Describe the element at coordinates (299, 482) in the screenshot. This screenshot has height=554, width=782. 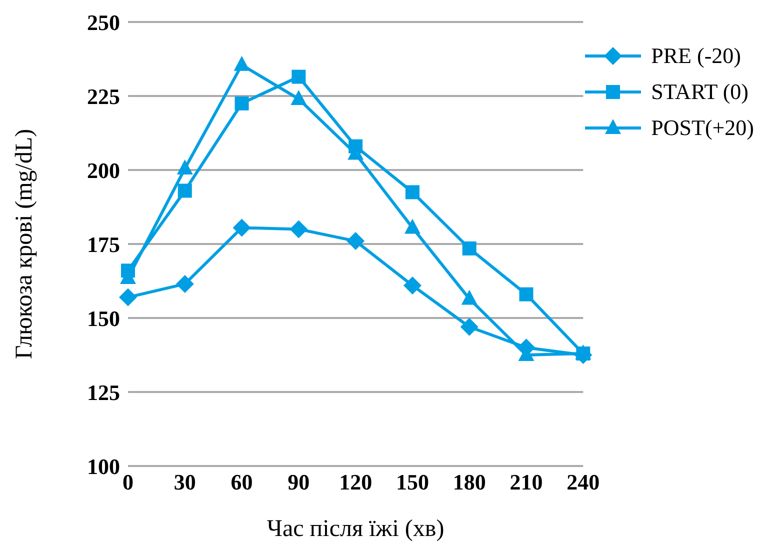
I see `x-tick-label: 90` at that location.